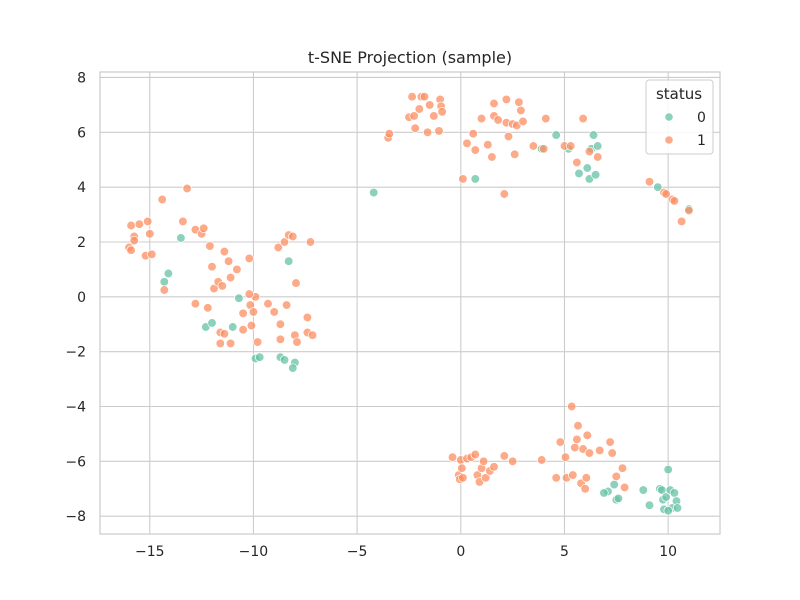 This screenshot has height=600, width=800. What do you see at coordinates (81, 243) in the screenshot?
I see `y-tick-label: 2` at bounding box center [81, 243].